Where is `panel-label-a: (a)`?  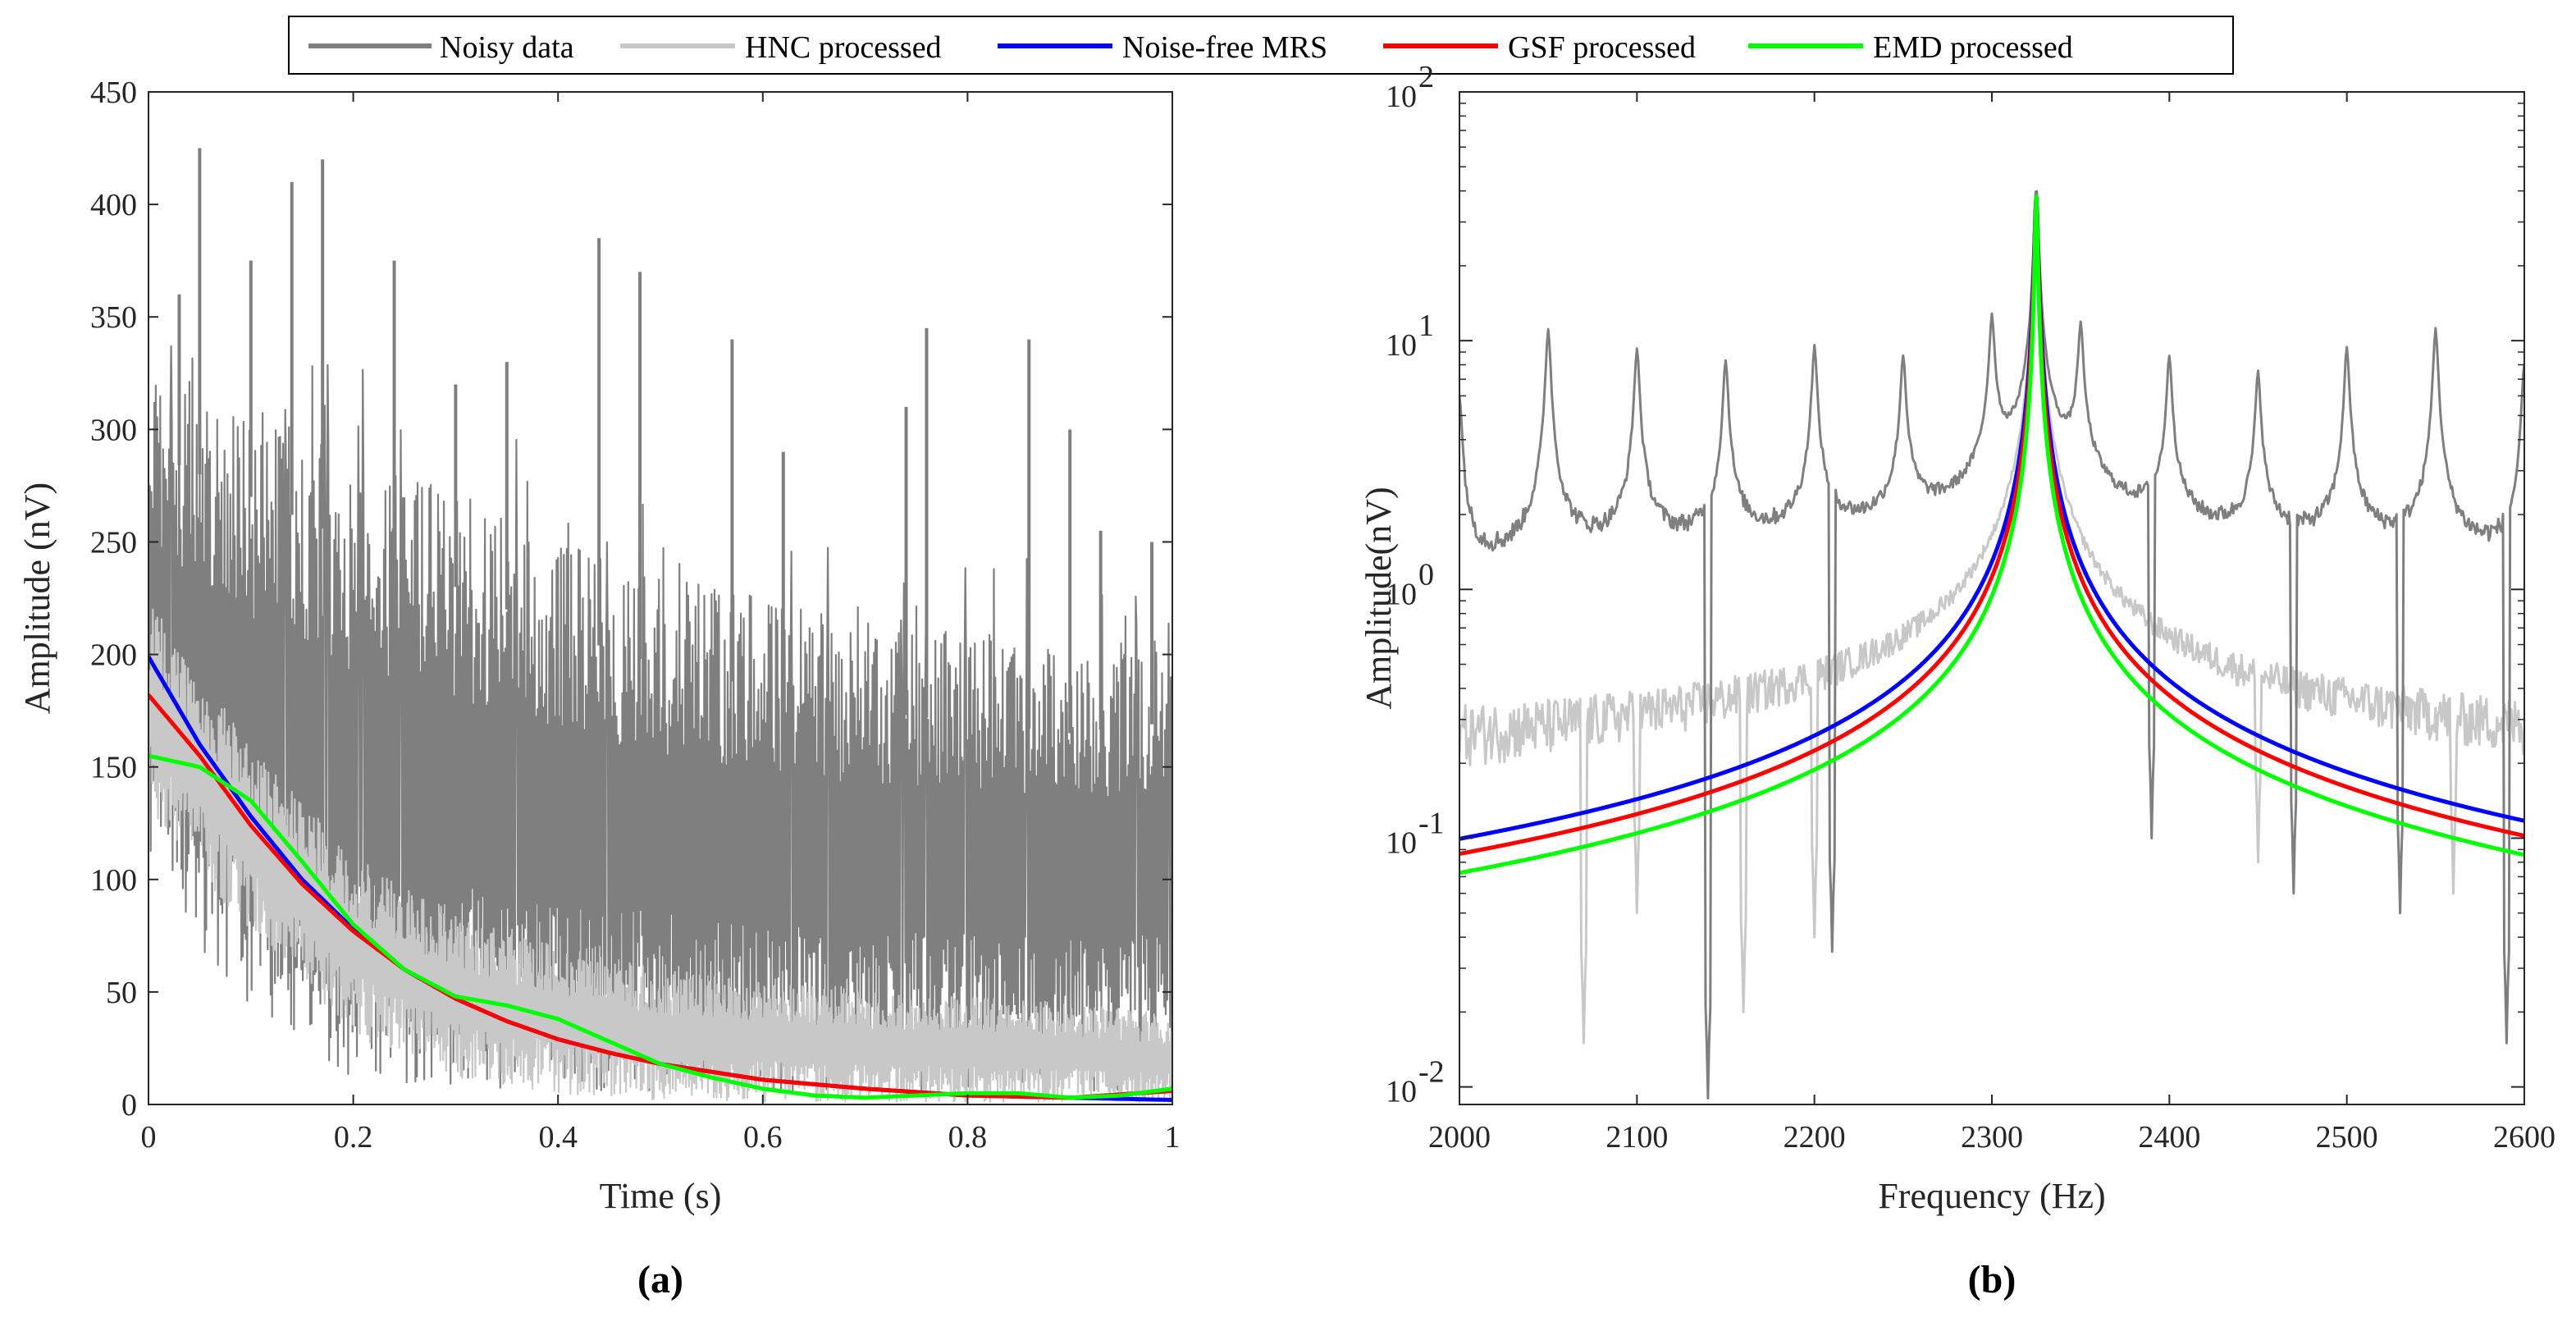
panel-label-a: (a) is located at coordinates (660, 1279).